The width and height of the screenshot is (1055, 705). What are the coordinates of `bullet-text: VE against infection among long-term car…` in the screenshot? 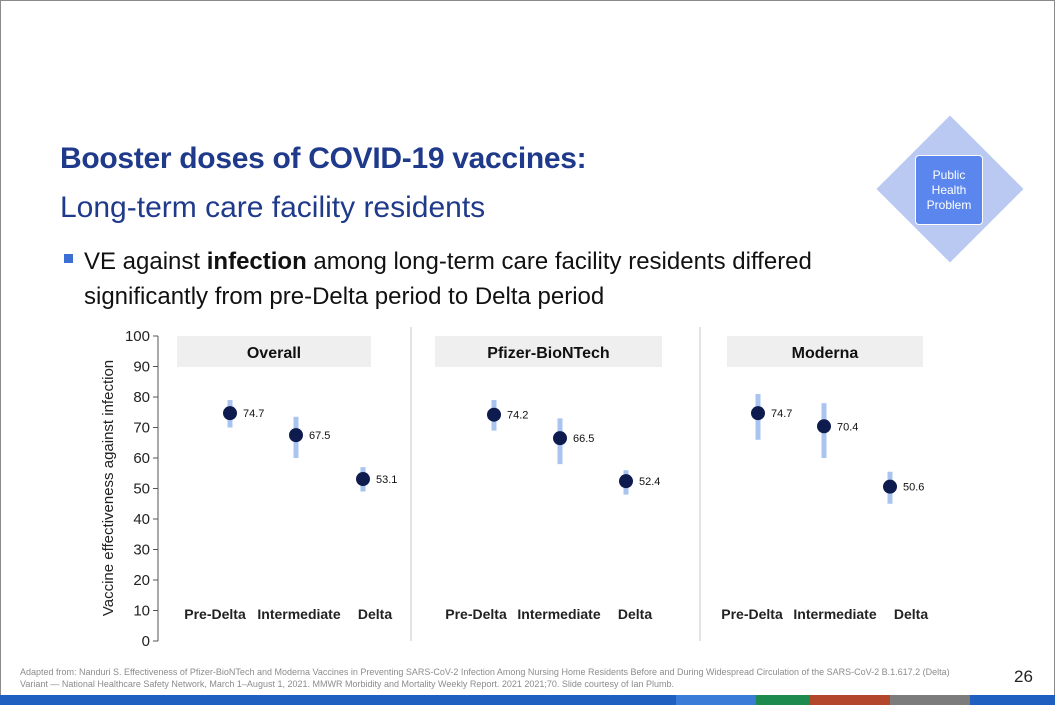 It's located at (494, 279).